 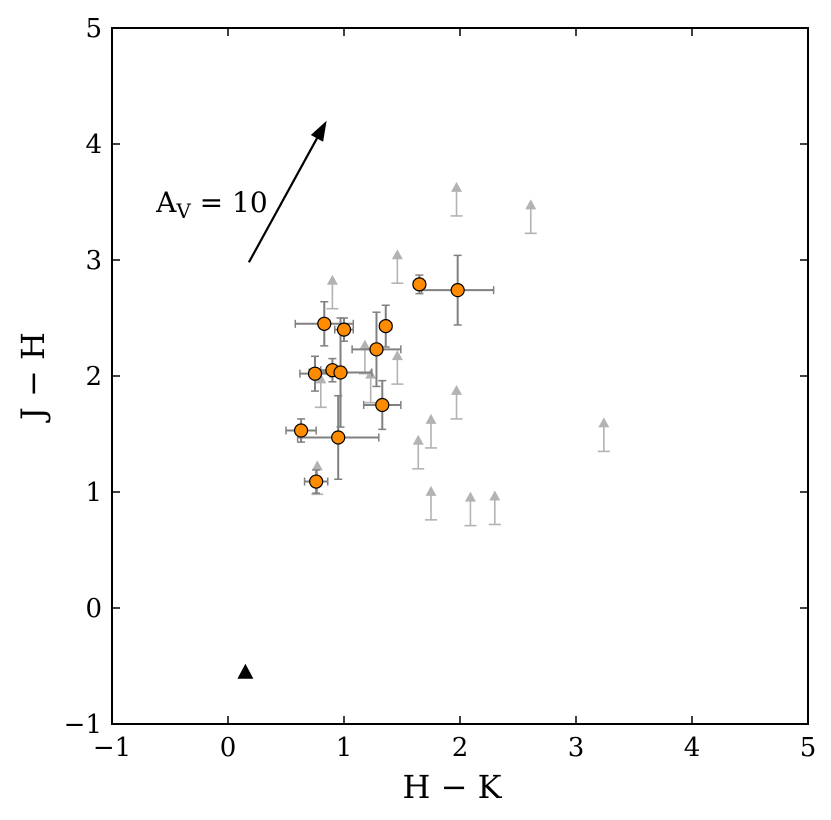 I want to click on reddening-annotation: AV = 10, so click(x=211, y=204).